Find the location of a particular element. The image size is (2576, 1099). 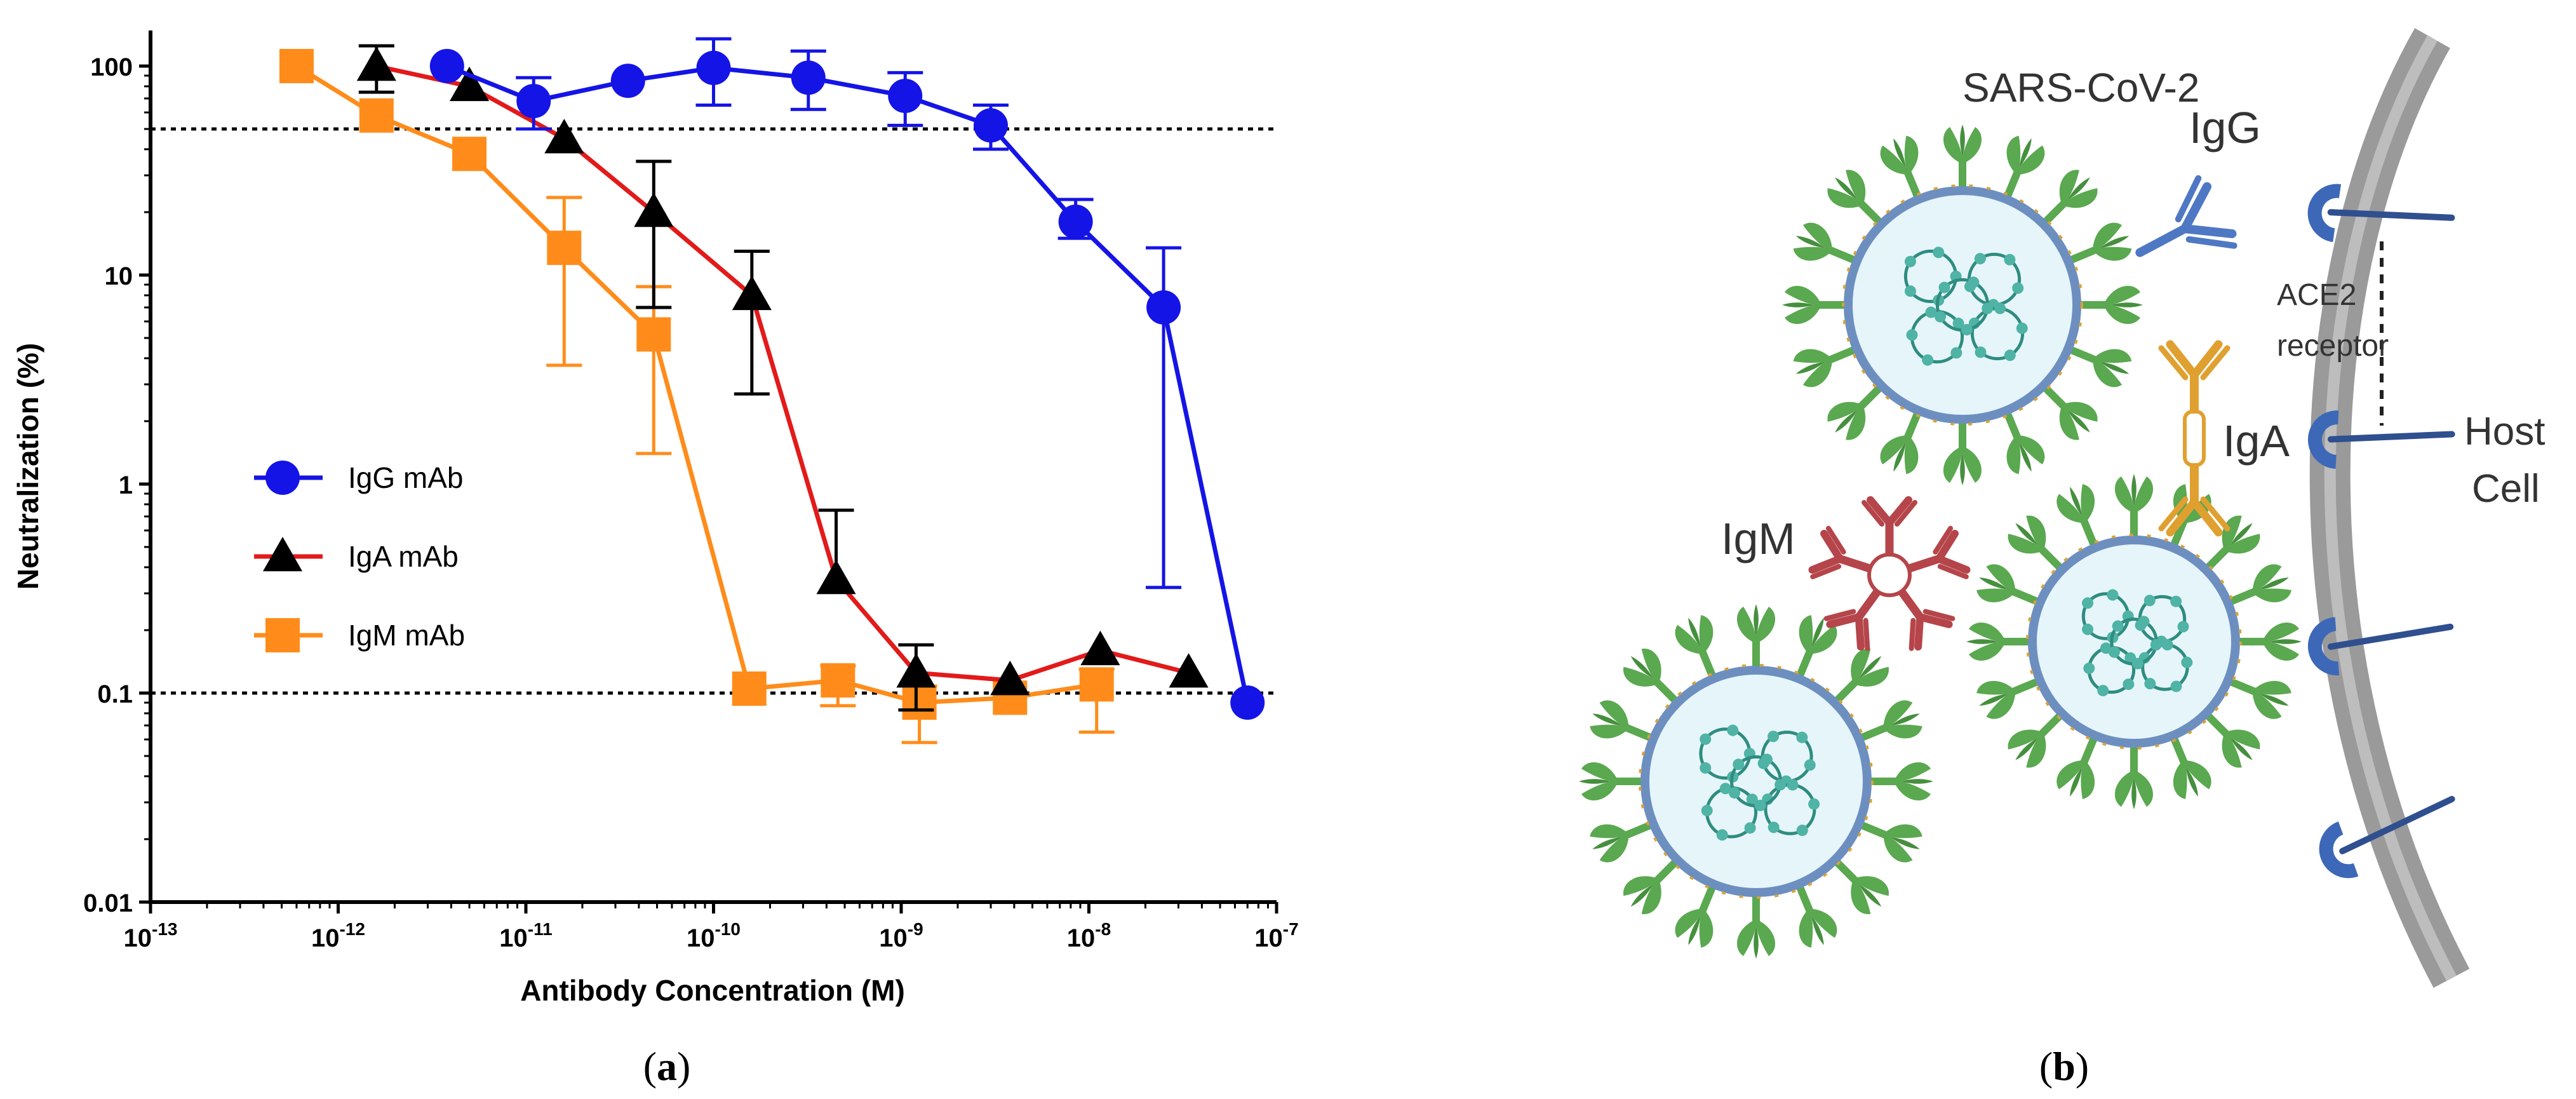

virus-particle-icon is located at coordinates (1756, 781).